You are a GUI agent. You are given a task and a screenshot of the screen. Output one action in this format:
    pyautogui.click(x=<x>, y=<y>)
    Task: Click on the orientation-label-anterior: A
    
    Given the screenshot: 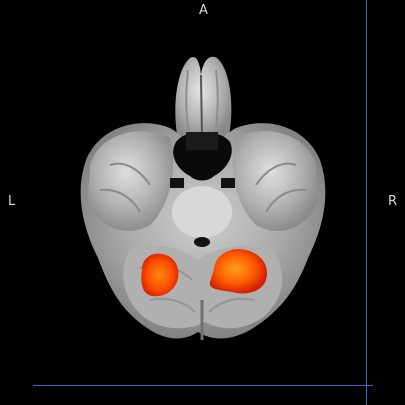 What is the action you would take?
    pyautogui.click(x=203, y=10)
    